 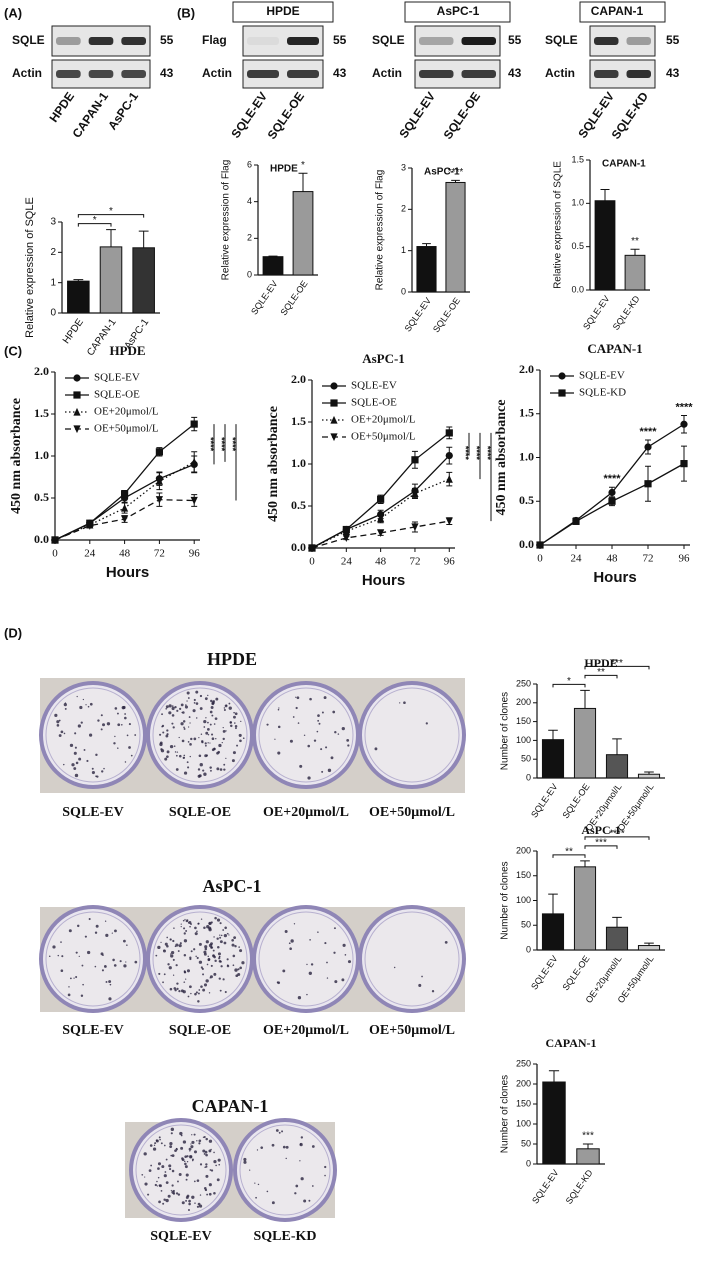 What do you see at coordinates (523, 850) in the screenshot?
I see `y-tick-label: 200` at bounding box center [523, 850].